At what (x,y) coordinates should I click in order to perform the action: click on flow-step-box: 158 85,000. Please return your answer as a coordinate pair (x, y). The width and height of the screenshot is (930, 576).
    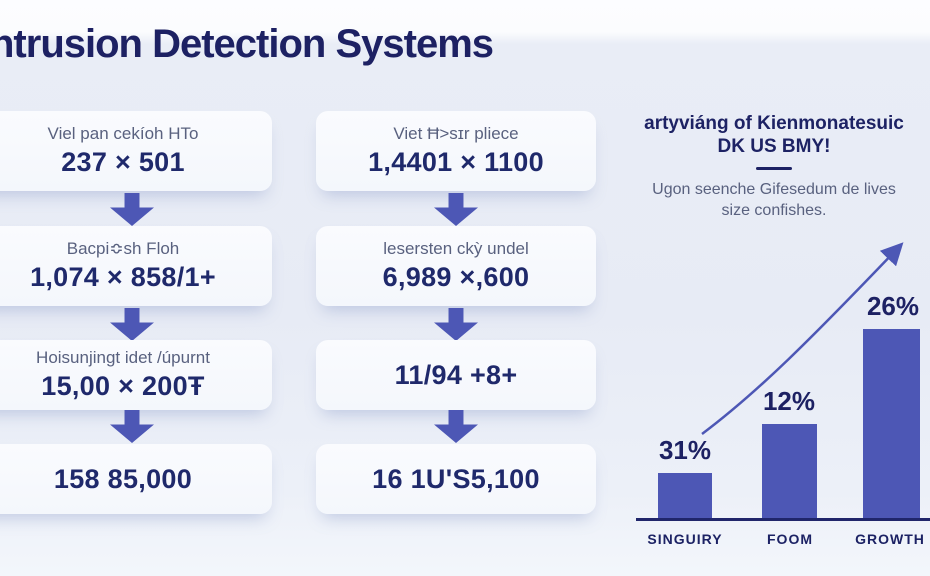
    Looking at the image, I should click on (136, 479).